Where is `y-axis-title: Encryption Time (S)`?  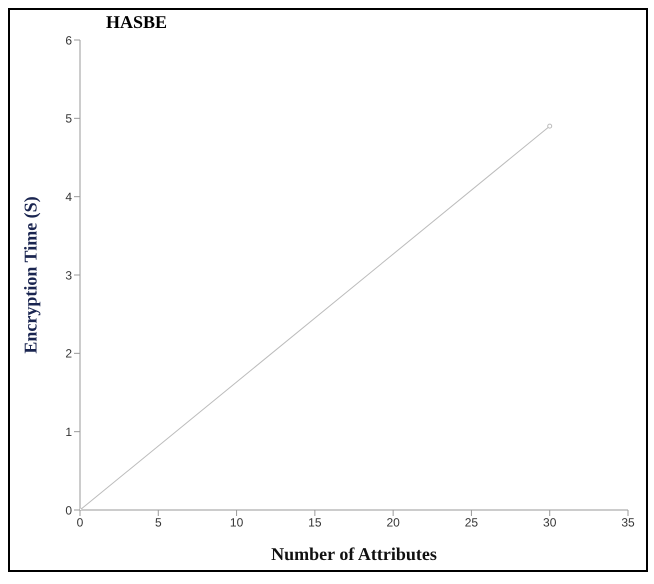
y-axis-title: Encryption Time (S) is located at coordinates (30, 275).